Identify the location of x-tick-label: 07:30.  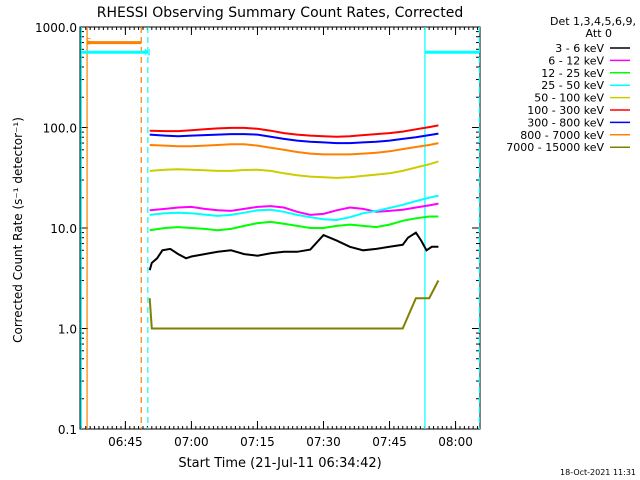
(323, 442).